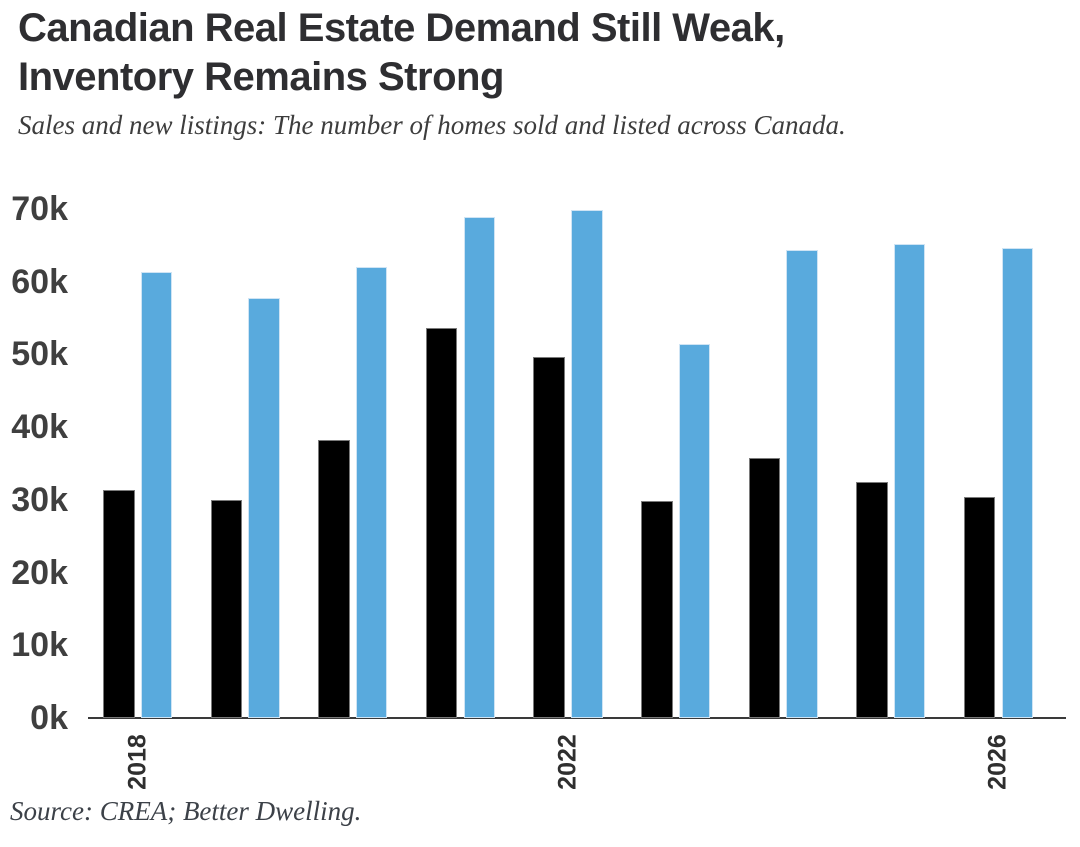  What do you see at coordinates (49, 718) in the screenshot?
I see `y-axis-tick-0k: 0k` at bounding box center [49, 718].